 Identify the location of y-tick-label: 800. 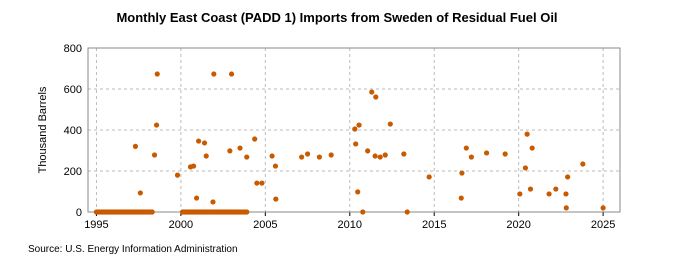
(73, 49).